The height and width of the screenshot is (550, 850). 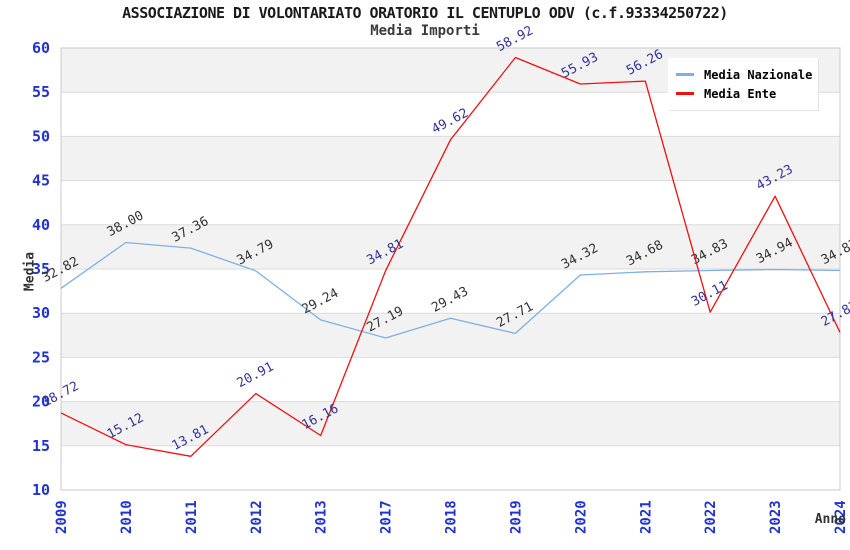 What do you see at coordinates (450, 122) in the screenshot?
I see `data-label-media-ente: 49.62` at bounding box center [450, 122].